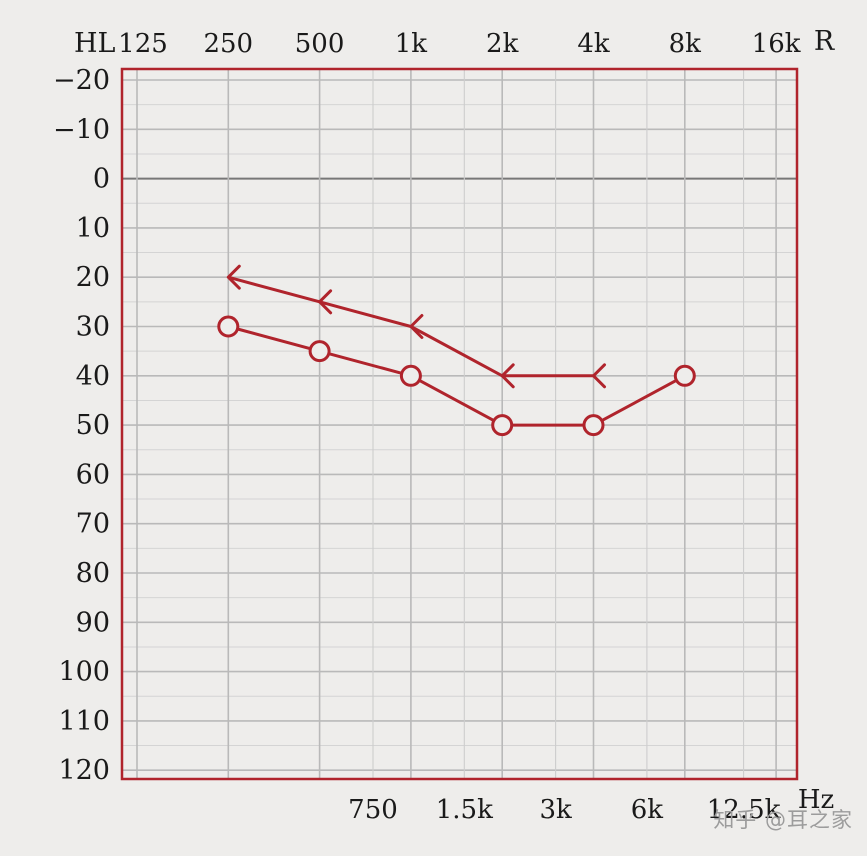  I want to click on y-tick-label: −20, so click(81, 80).